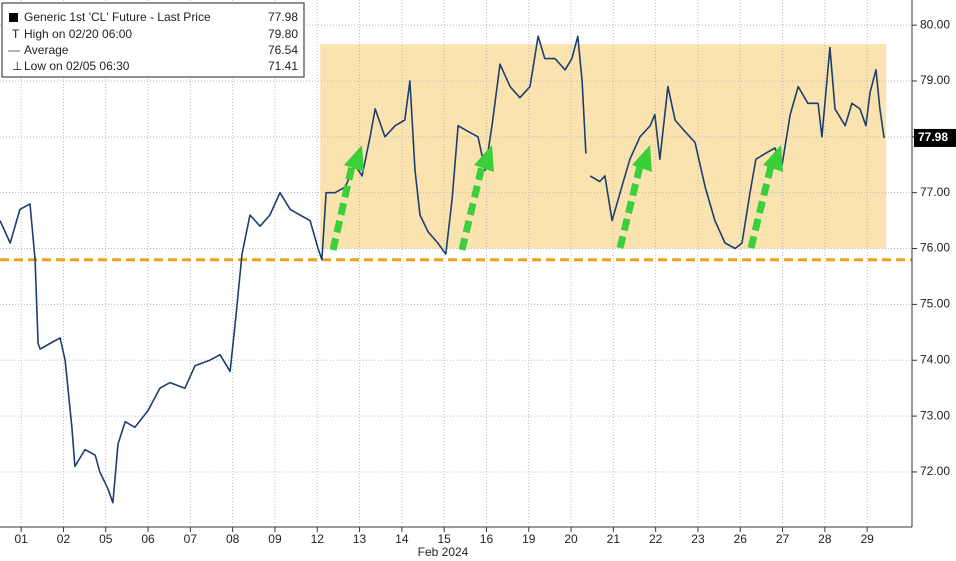  What do you see at coordinates (16, 34) in the screenshot?
I see `legend-icon: T` at bounding box center [16, 34].